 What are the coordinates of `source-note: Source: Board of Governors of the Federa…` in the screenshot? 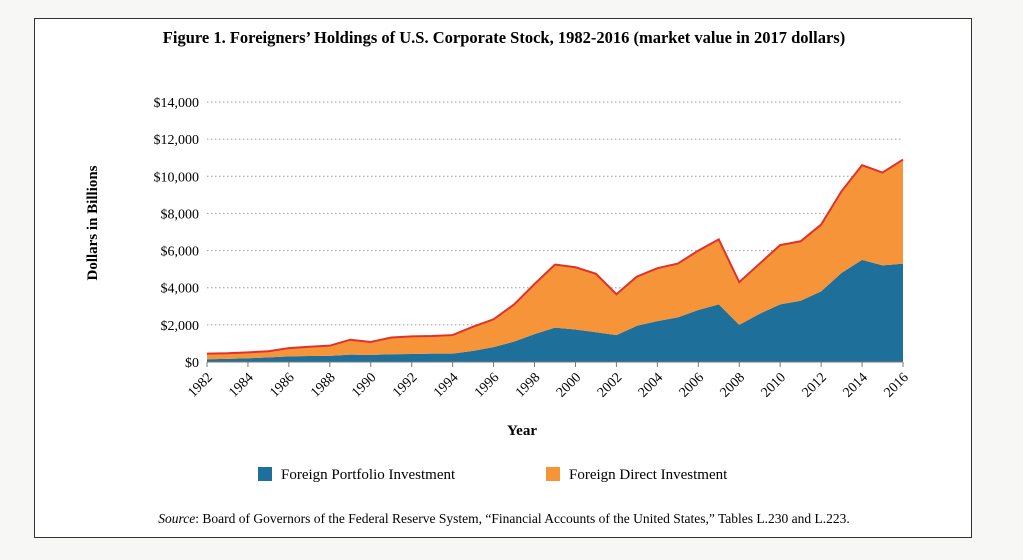 It's located at (504, 518).